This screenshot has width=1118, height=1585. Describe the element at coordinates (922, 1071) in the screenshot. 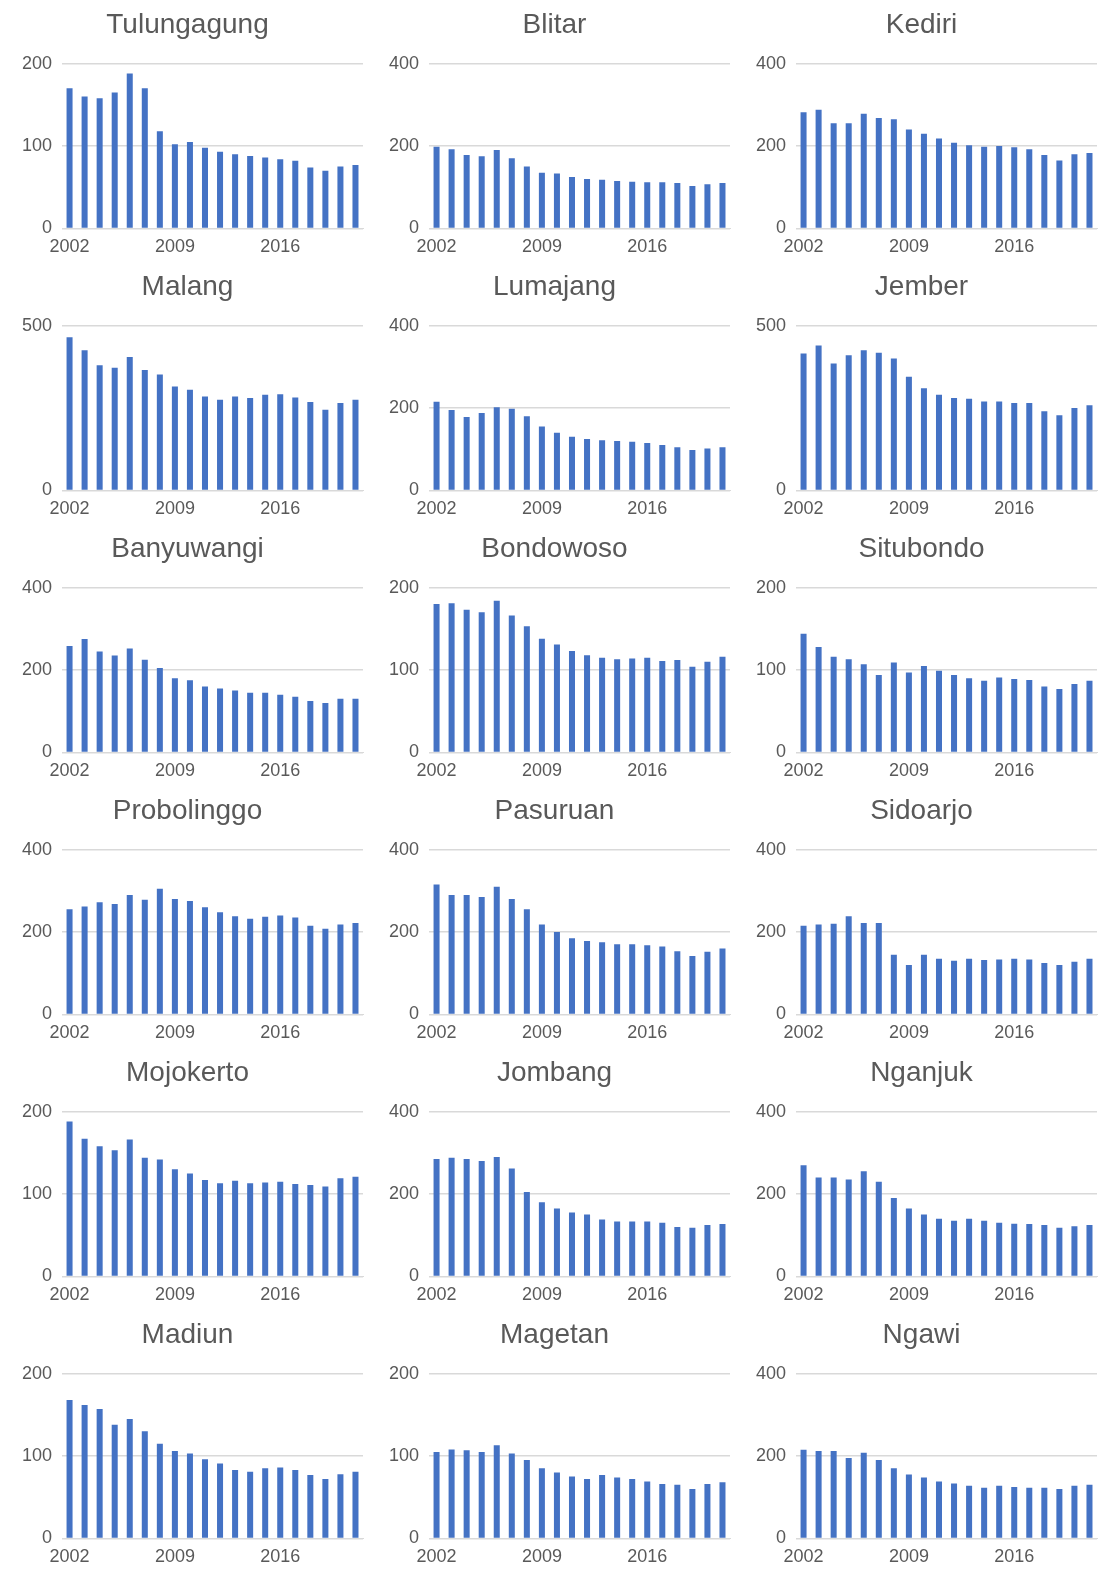

I see `chart-title: Nganjuk` at that location.